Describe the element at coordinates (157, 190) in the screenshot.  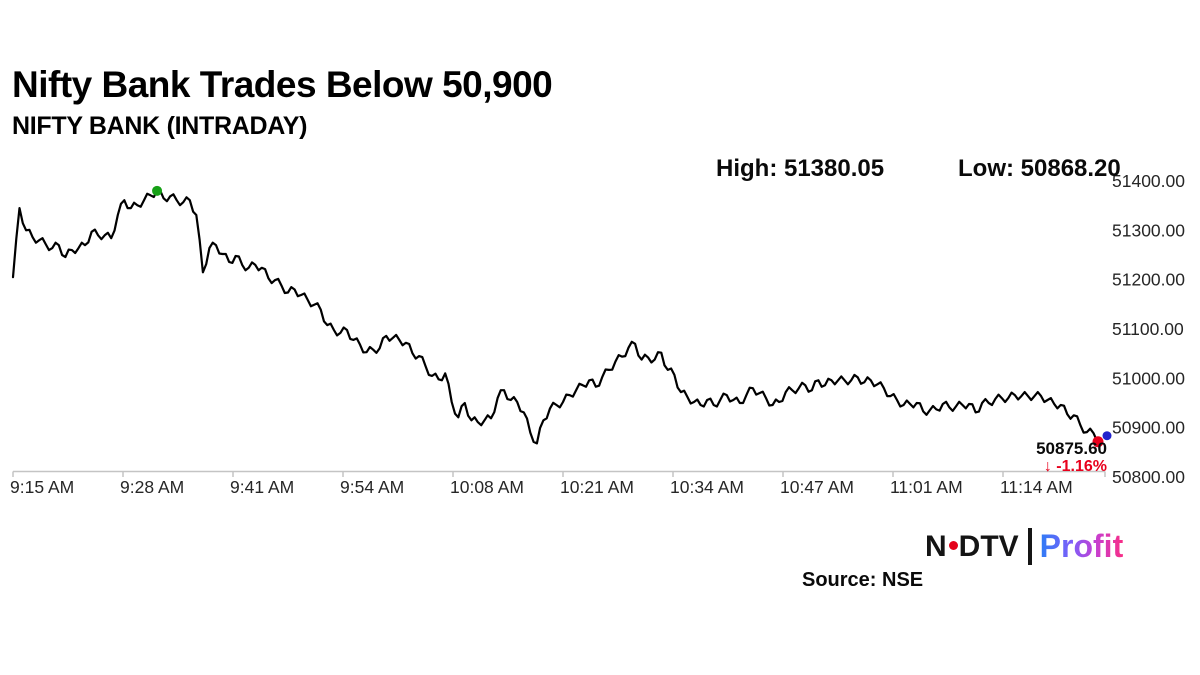
I see `peak-marker-dot` at that location.